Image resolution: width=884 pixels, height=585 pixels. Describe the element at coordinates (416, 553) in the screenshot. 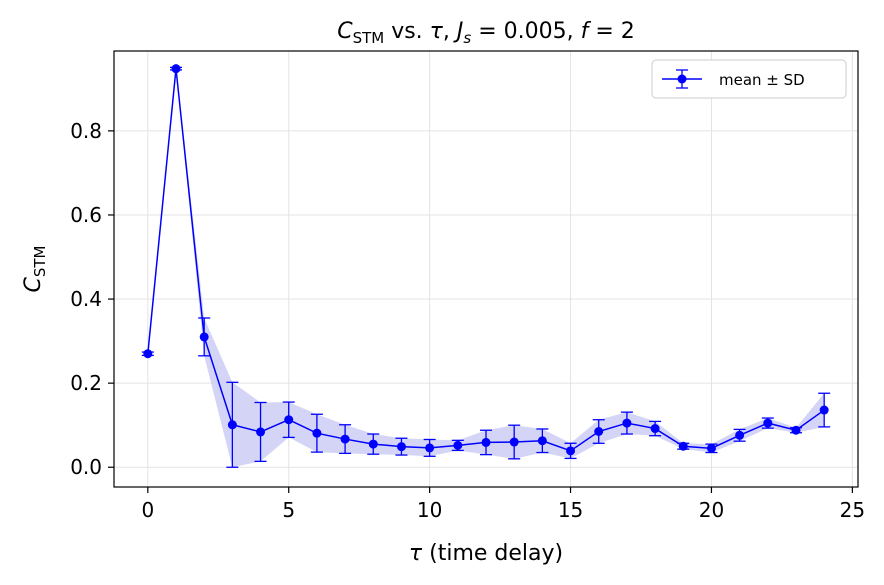

I see `x-axis-symbol: τ` at that location.